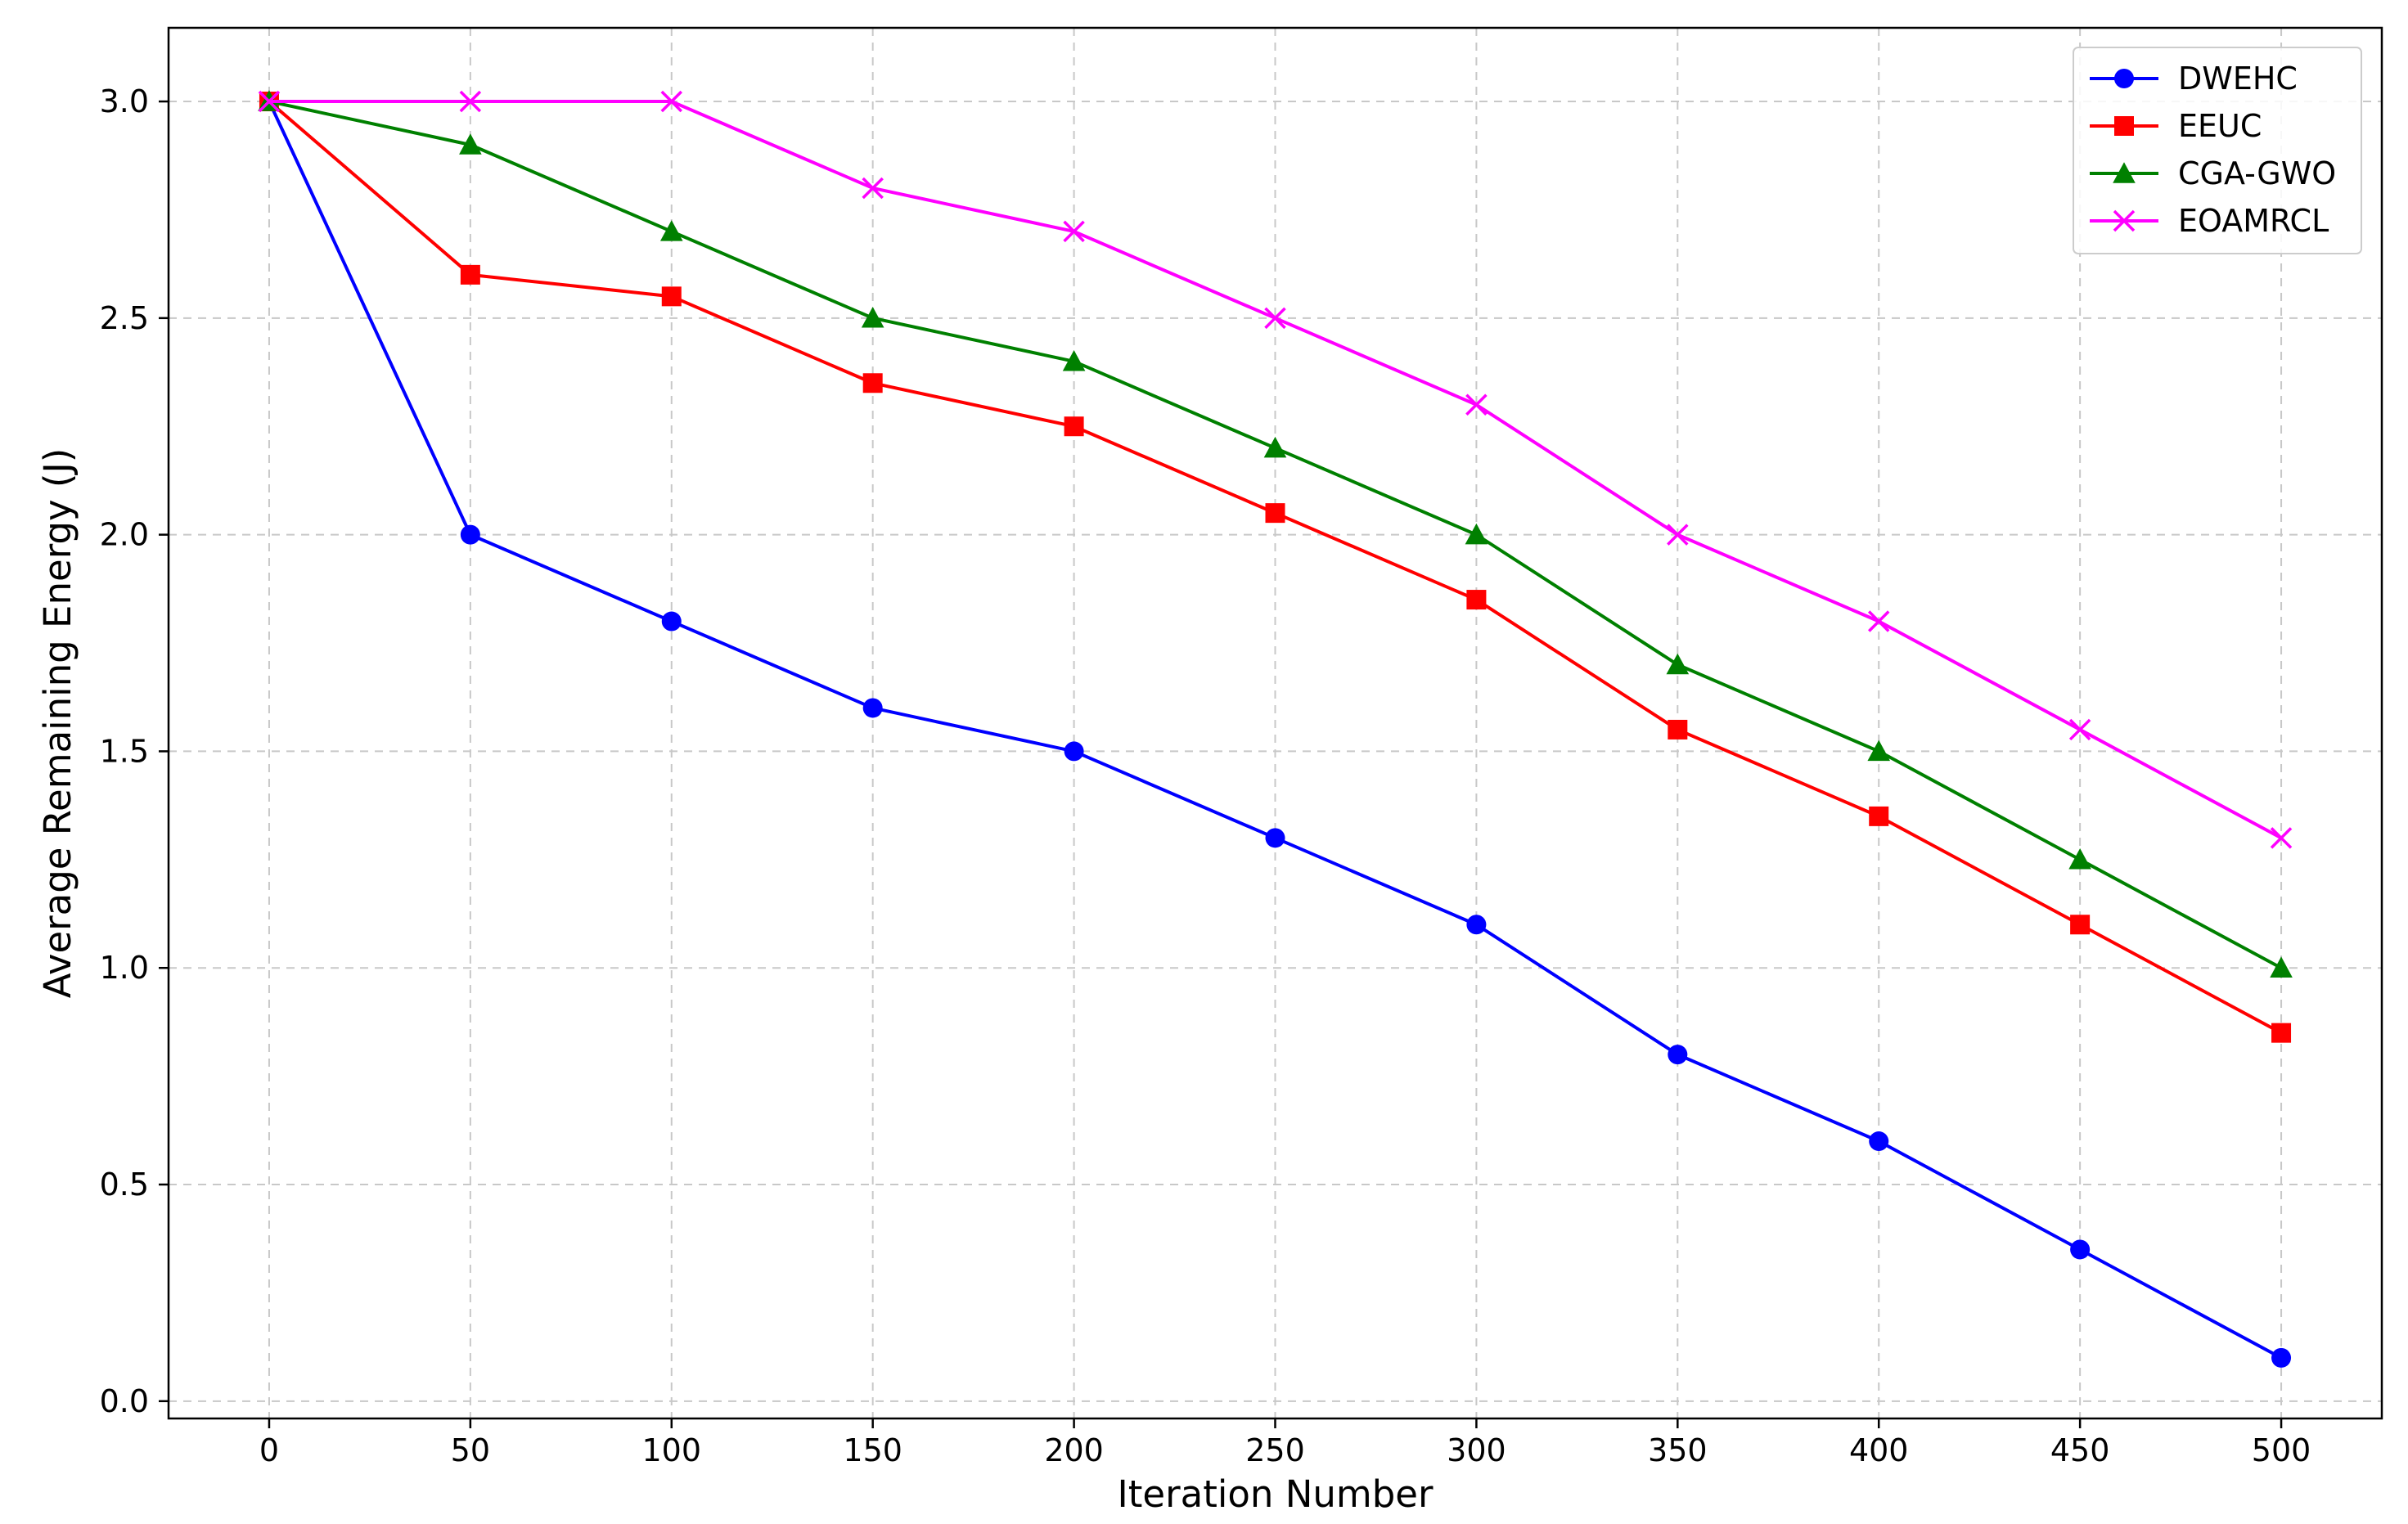 This screenshot has width=2408, height=1524. I want to click on x-tick-label: 450, so click(2080, 1450).